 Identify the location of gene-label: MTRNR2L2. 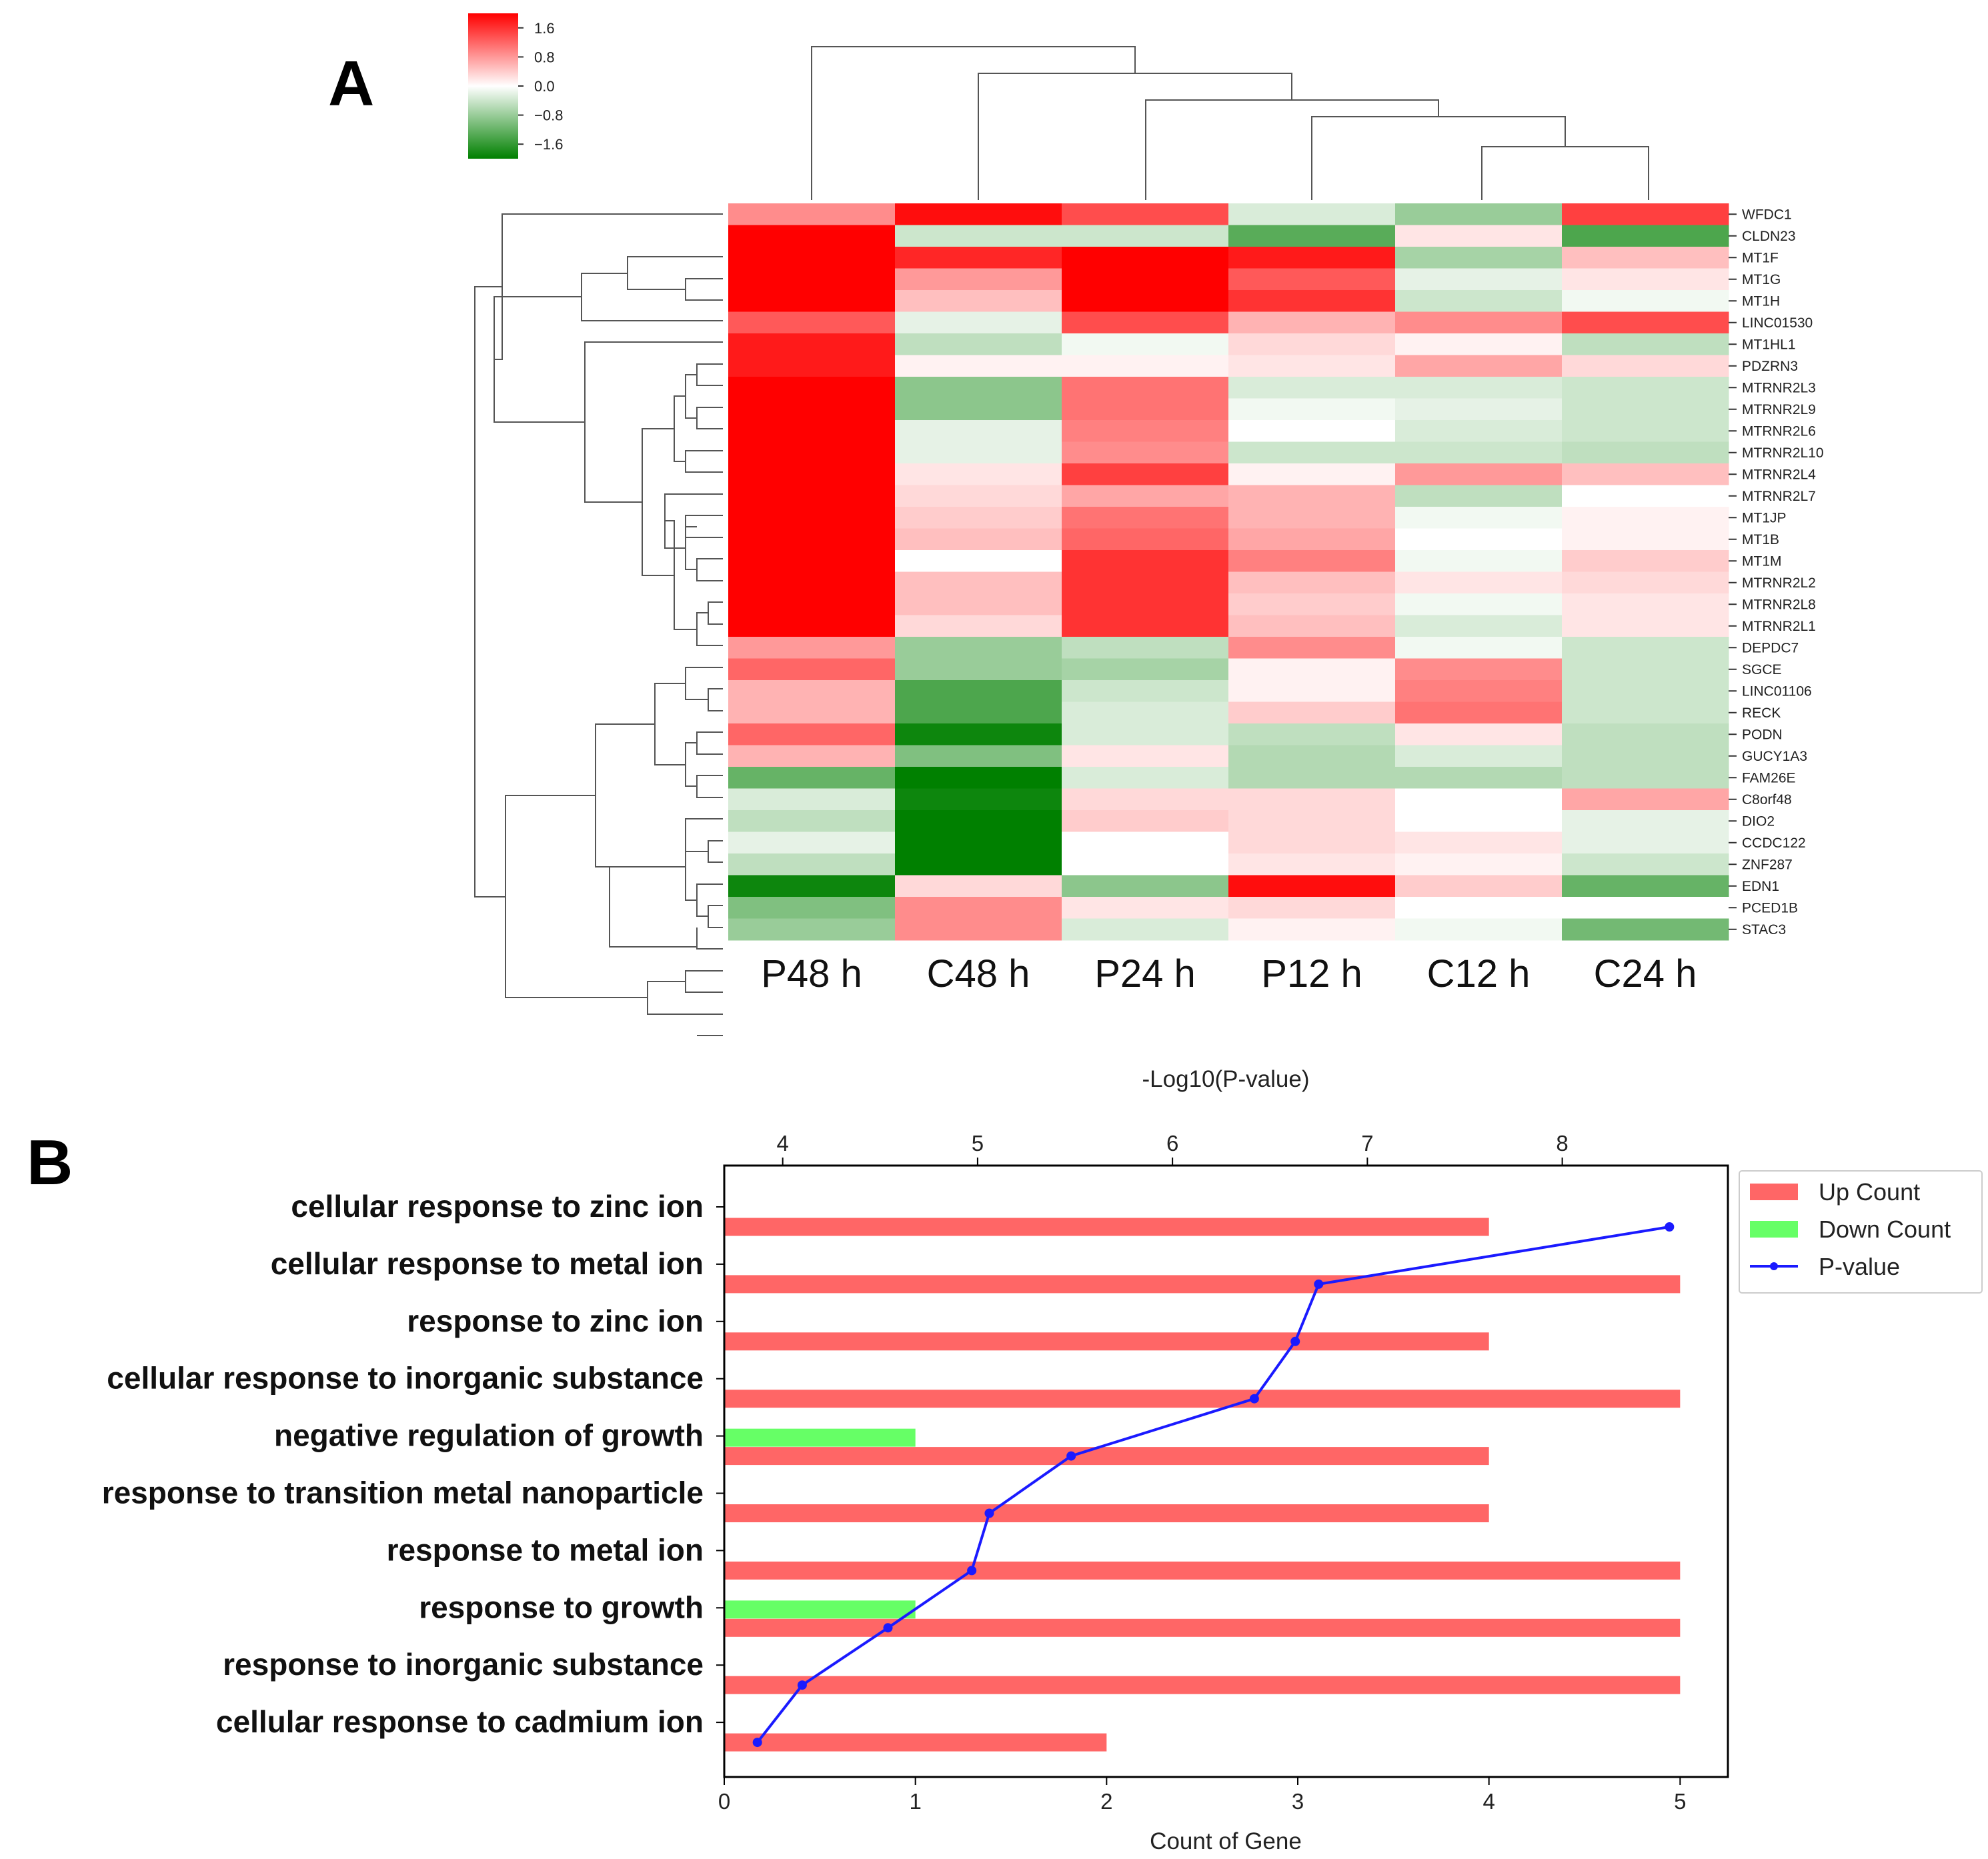
(1779, 583).